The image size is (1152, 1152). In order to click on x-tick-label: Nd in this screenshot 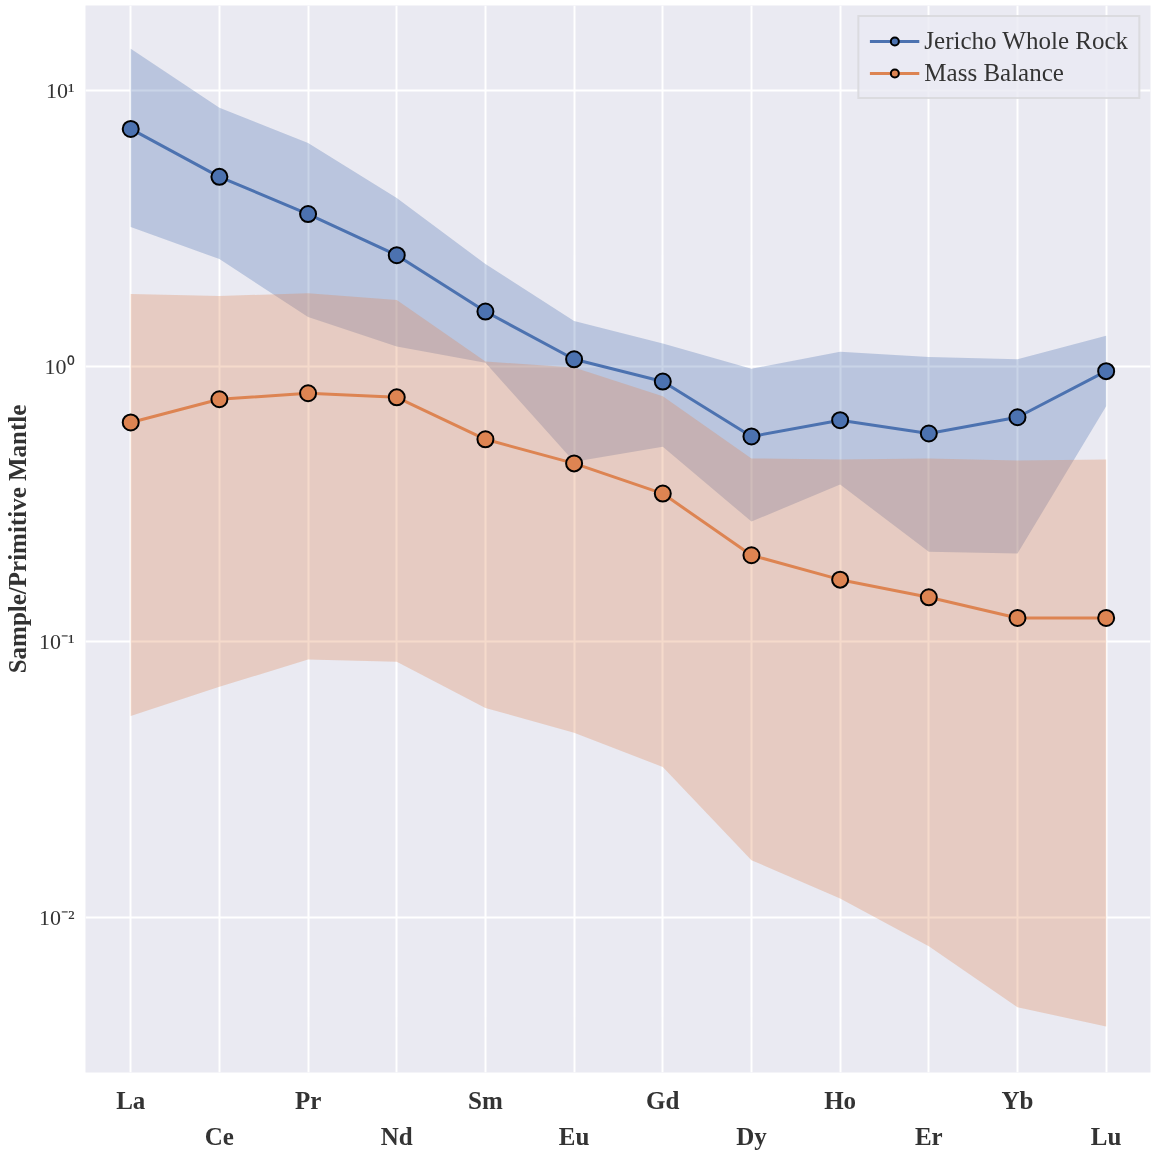, I will do `click(396, 1136)`.